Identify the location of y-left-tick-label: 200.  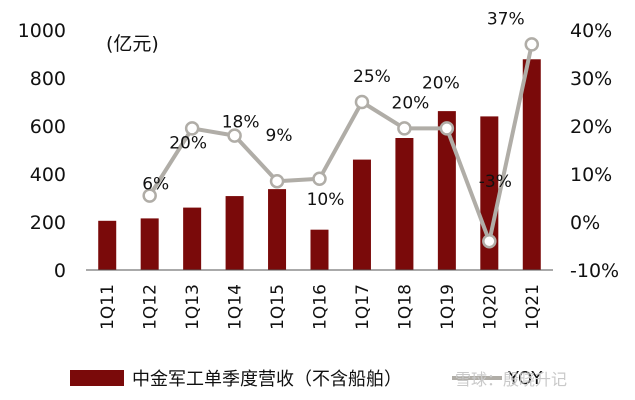
(48, 223).